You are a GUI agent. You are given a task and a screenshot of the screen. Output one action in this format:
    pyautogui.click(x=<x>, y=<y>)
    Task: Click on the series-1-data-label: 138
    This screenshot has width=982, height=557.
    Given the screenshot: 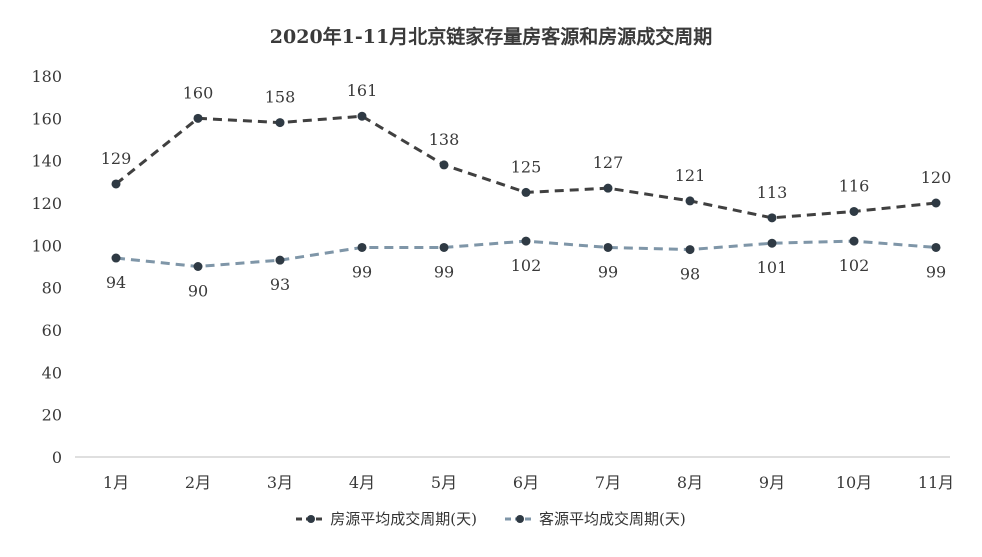 What is the action you would take?
    pyautogui.click(x=444, y=139)
    